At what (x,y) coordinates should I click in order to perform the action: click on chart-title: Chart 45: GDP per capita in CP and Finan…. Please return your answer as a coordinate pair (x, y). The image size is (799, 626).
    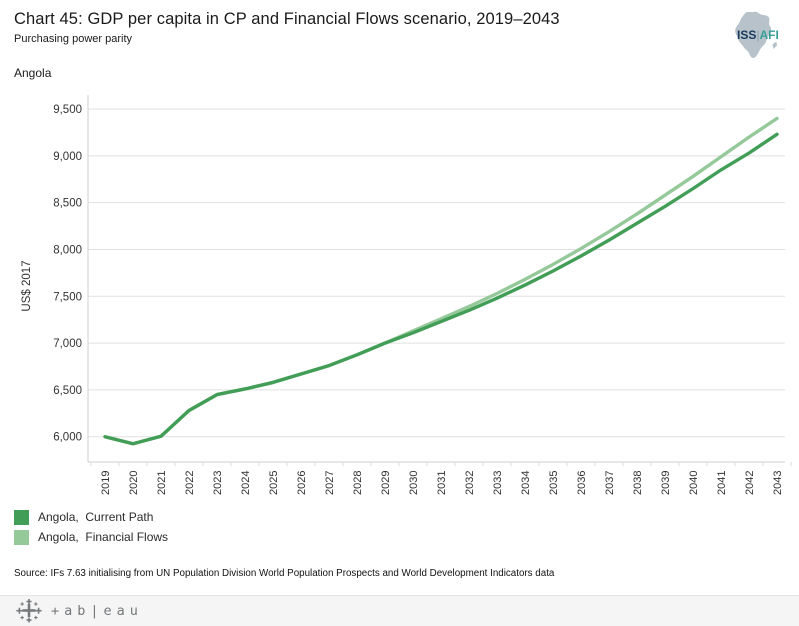
    Looking at the image, I should click on (287, 19).